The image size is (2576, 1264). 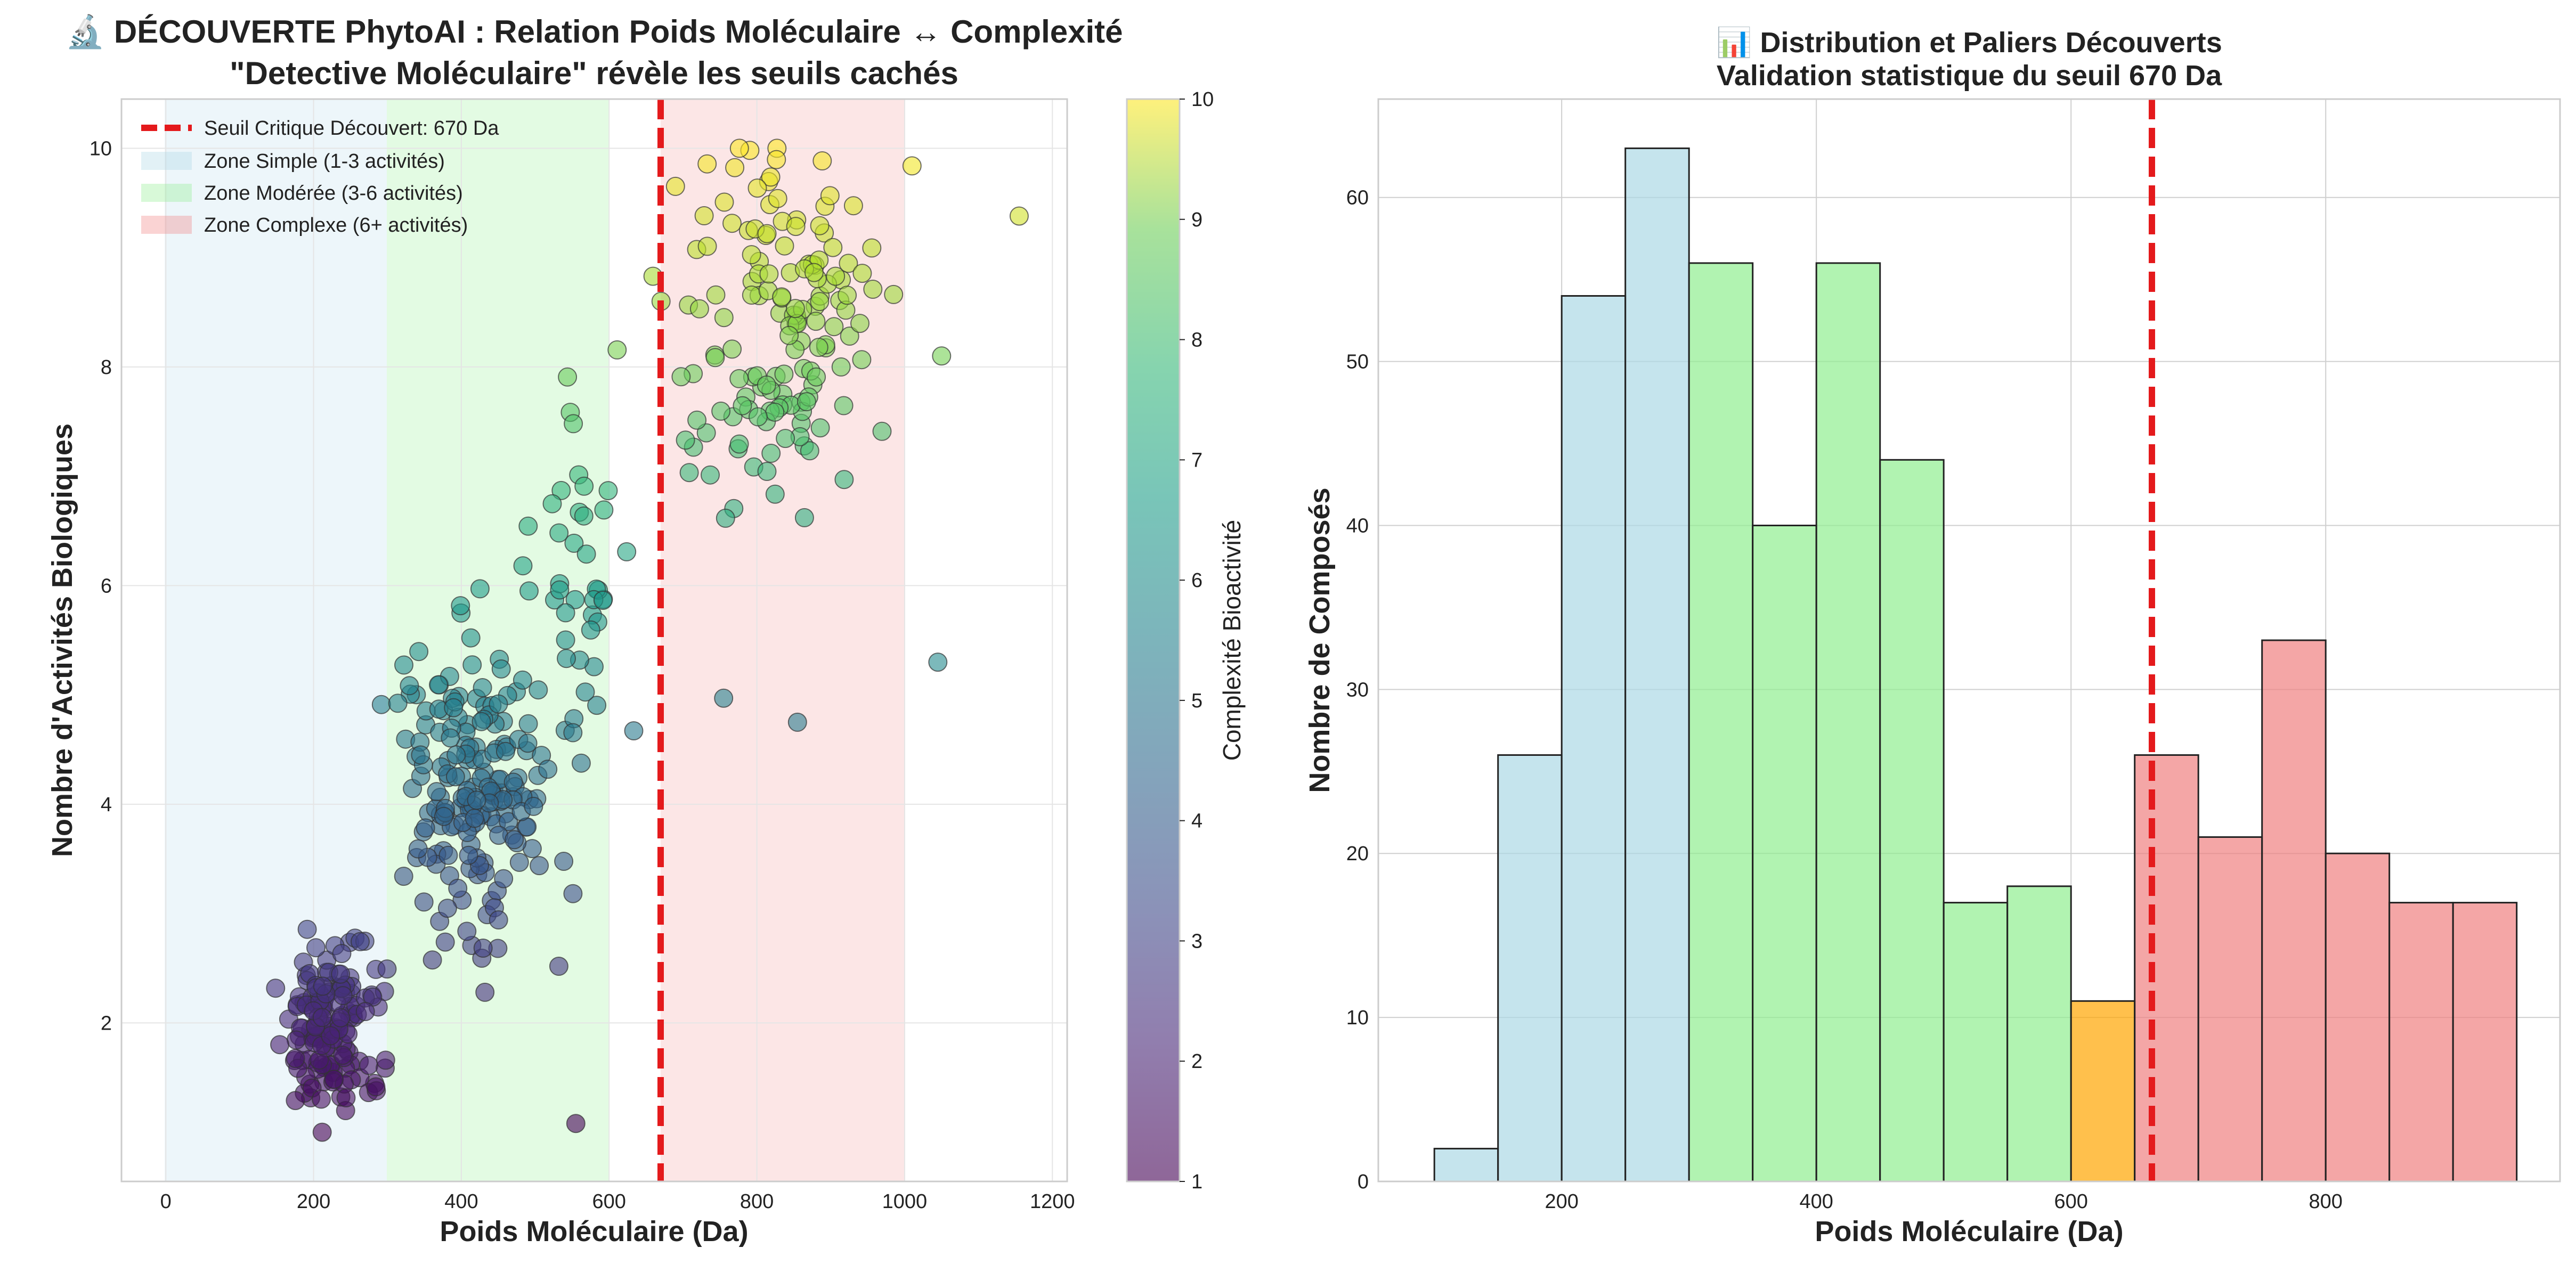 I want to click on y-tick-label: 40, so click(x=1357, y=526).